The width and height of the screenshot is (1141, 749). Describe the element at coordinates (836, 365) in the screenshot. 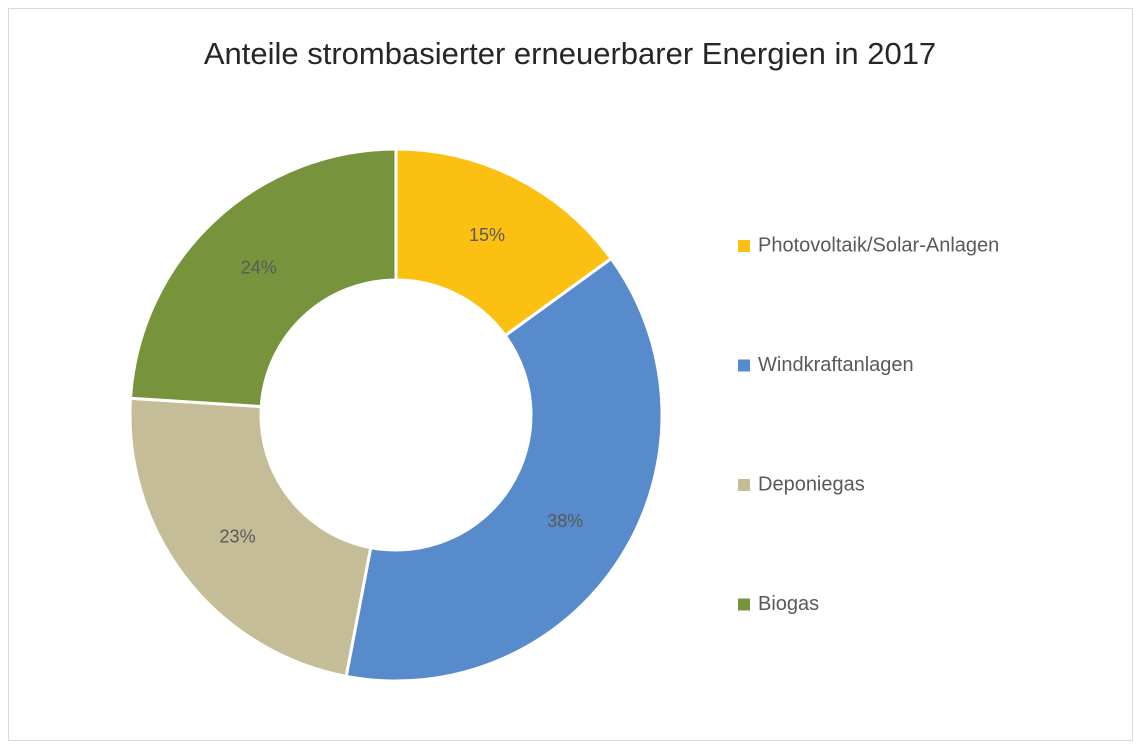

I see `legend-label: Windkraftanlagen` at that location.